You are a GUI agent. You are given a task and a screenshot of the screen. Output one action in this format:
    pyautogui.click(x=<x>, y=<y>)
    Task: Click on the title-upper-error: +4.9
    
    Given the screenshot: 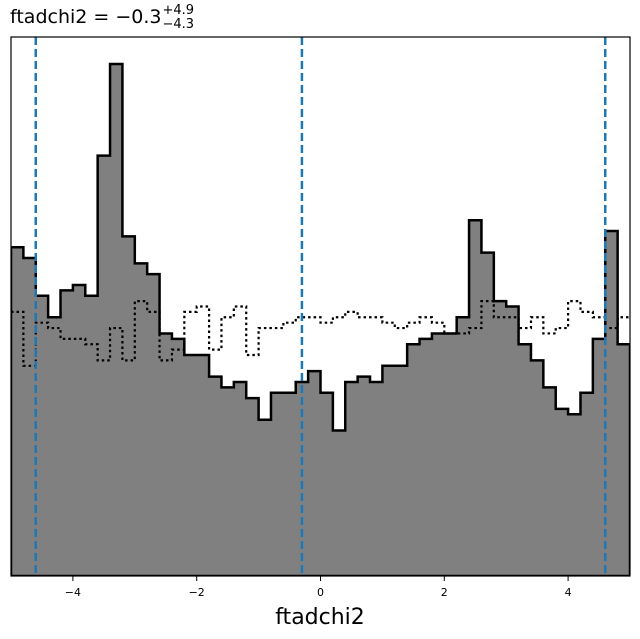 What is the action you would take?
    pyautogui.click(x=179, y=10)
    